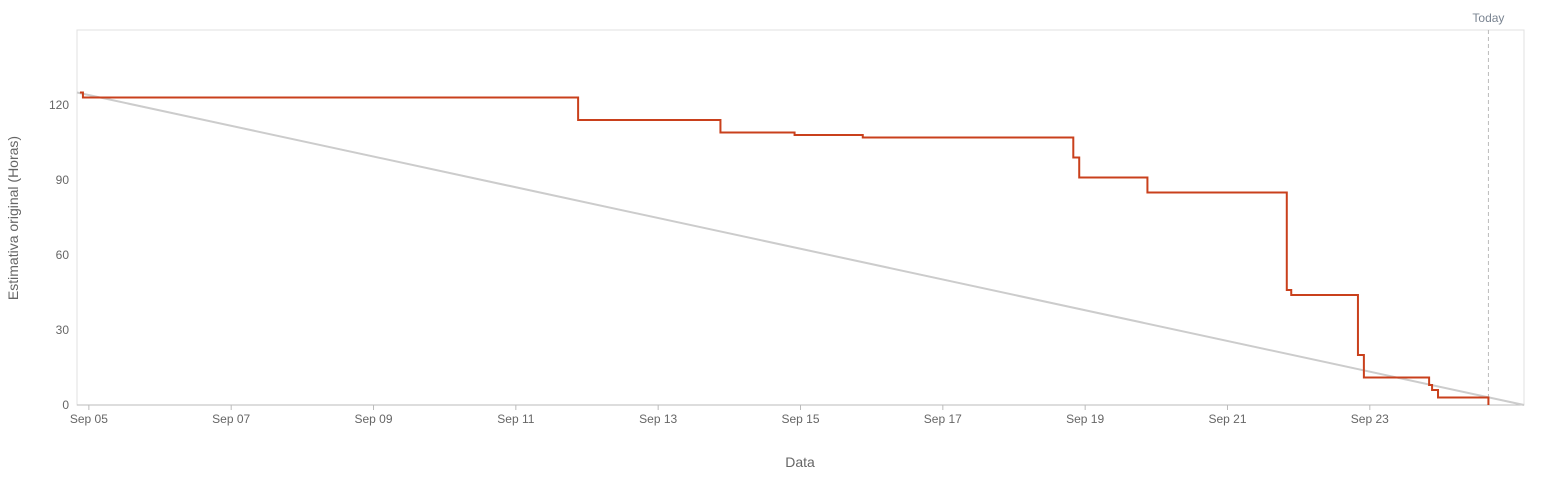 The height and width of the screenshot is (477, 1543). What do you see at coordinates (1227, 419) in the screenshot?
I see `x-tick-label: Sep 21` at bounding box center [1227, 419].